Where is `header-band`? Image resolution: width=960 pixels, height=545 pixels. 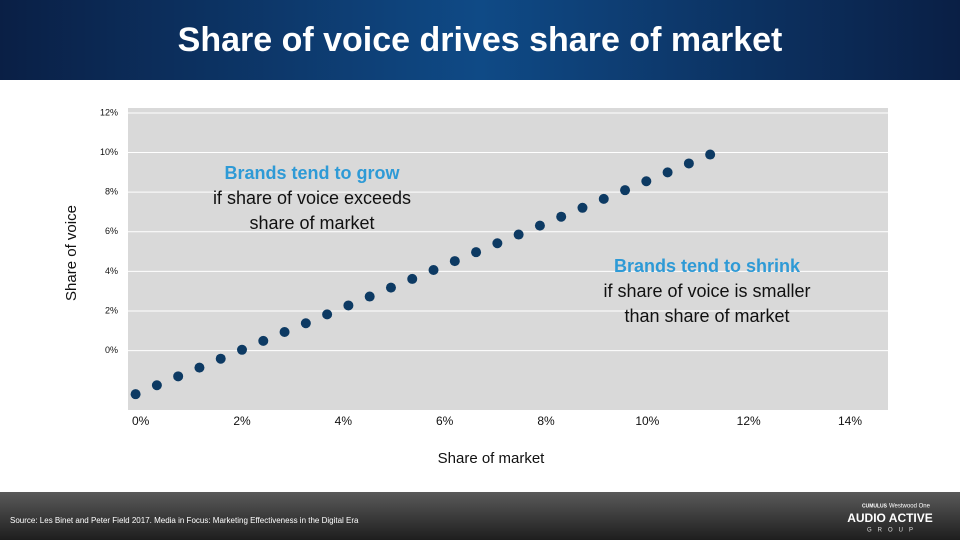
header-band is located at coordinates (480, 40).